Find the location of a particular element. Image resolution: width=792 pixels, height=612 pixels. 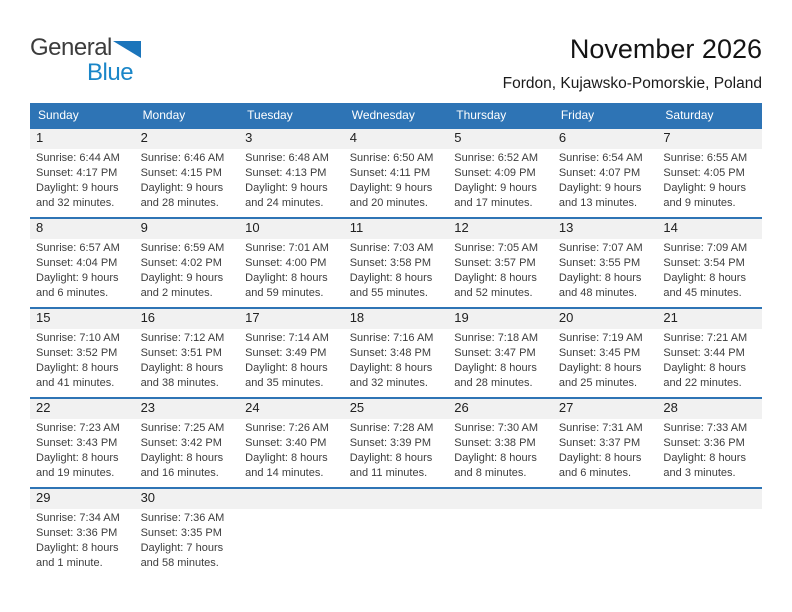

day-number-3: 3 is located at coordinates (249, 137).